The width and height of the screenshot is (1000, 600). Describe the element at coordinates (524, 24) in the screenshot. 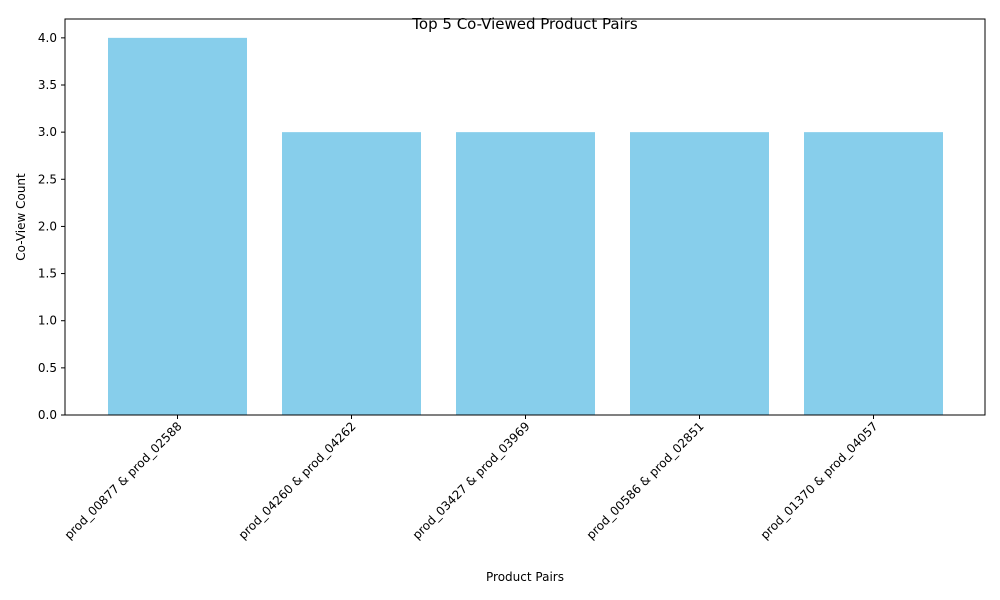

I see `chart-title: Top 5 Co-Viewed Product Pairs` at that location.